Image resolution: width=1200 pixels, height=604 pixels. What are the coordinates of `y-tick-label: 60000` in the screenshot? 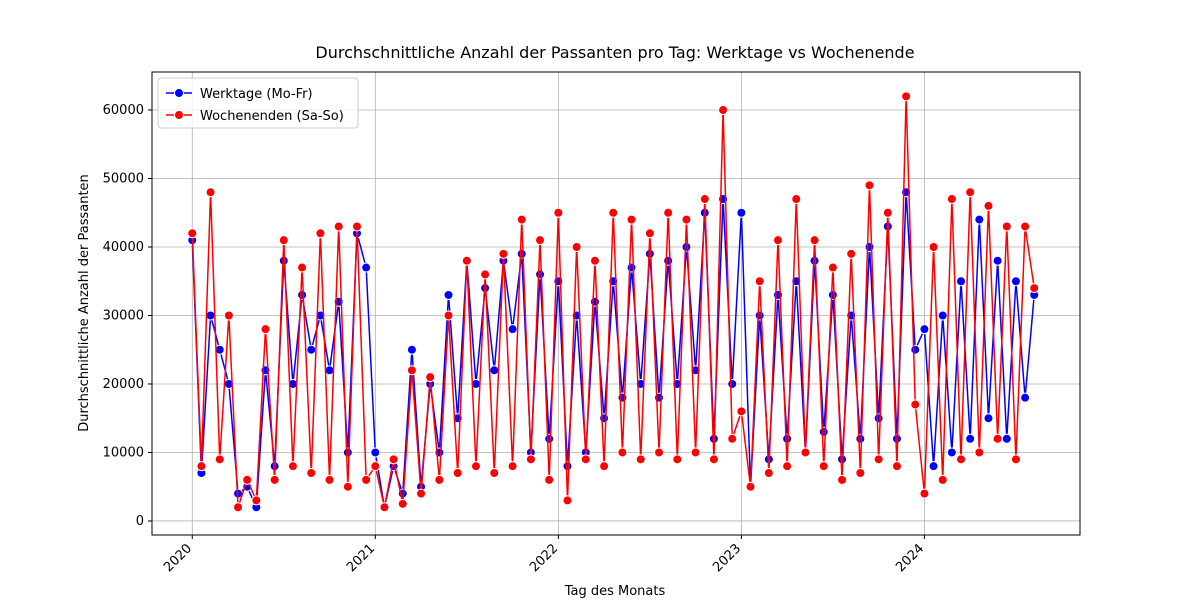 It's located at (123, 110).